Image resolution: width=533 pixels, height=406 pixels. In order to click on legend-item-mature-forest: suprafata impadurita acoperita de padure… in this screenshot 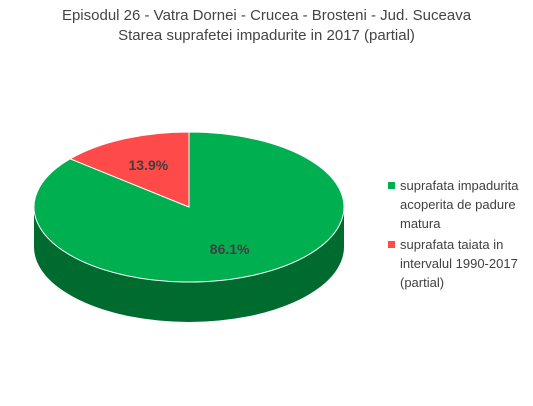, I will do `click(458, 204)`.